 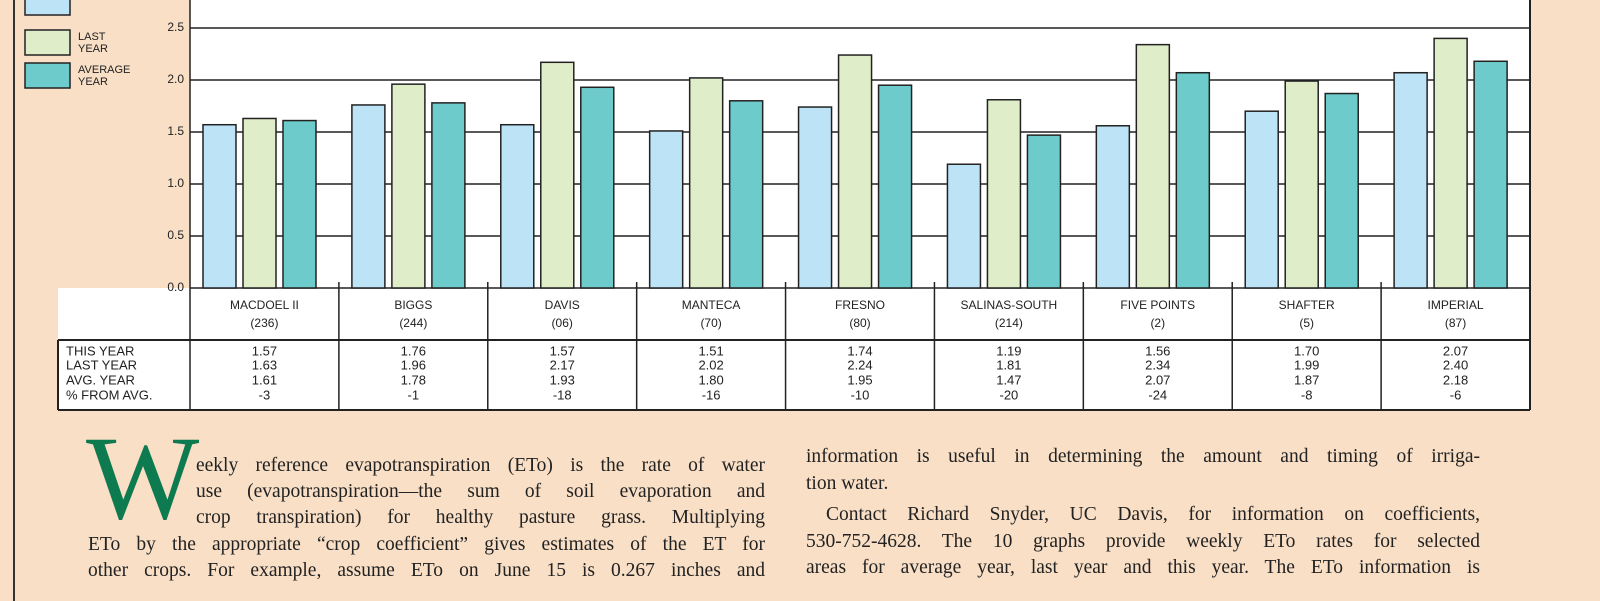 What do you see at coordinates (413, 364) in the screenshot?
I see `table-value: 1.96` at bounding box center [413, 364].